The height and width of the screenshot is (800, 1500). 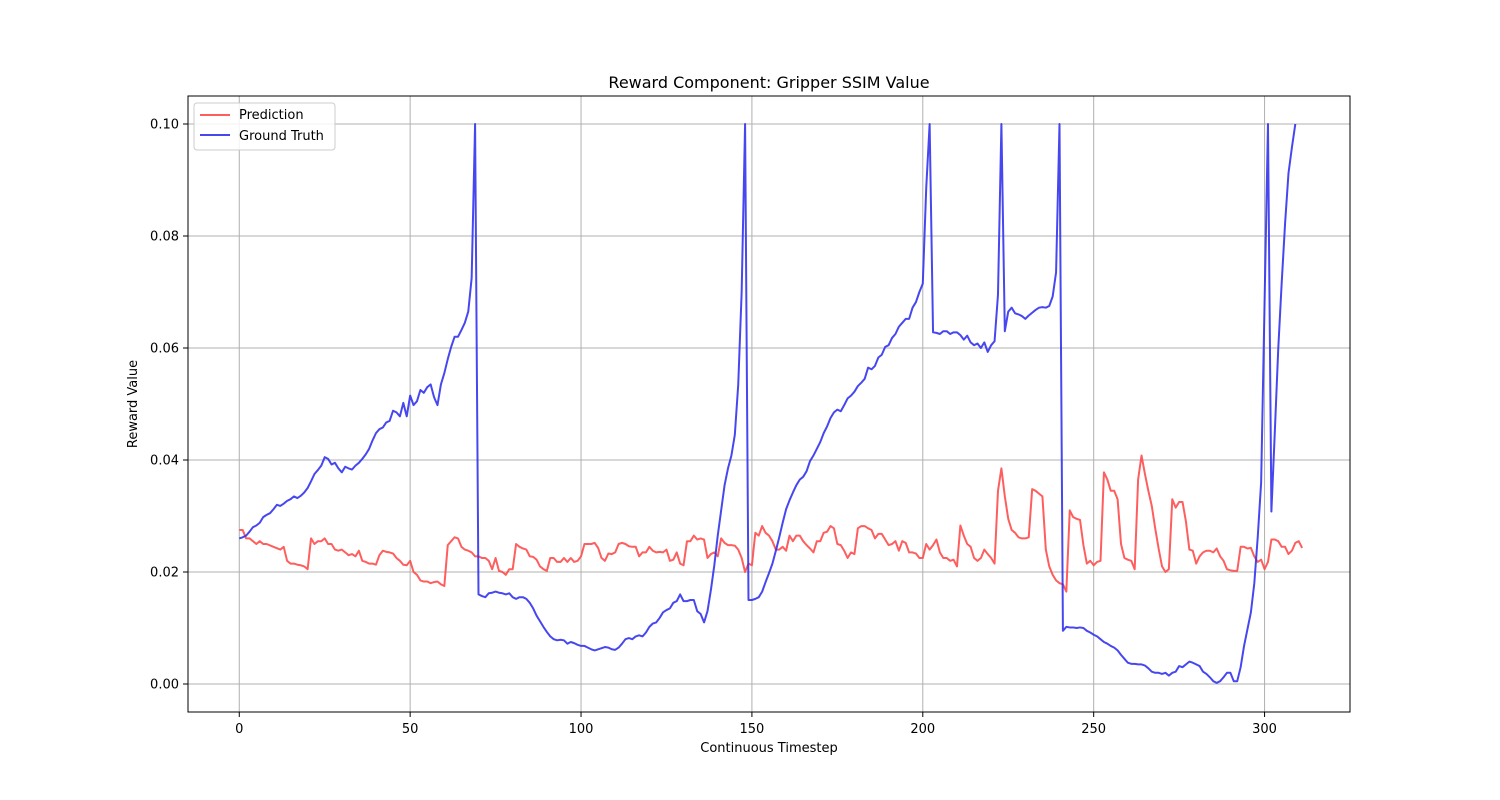 I want to click on y-tick-label: 0.00, so click(x=164, y=685).